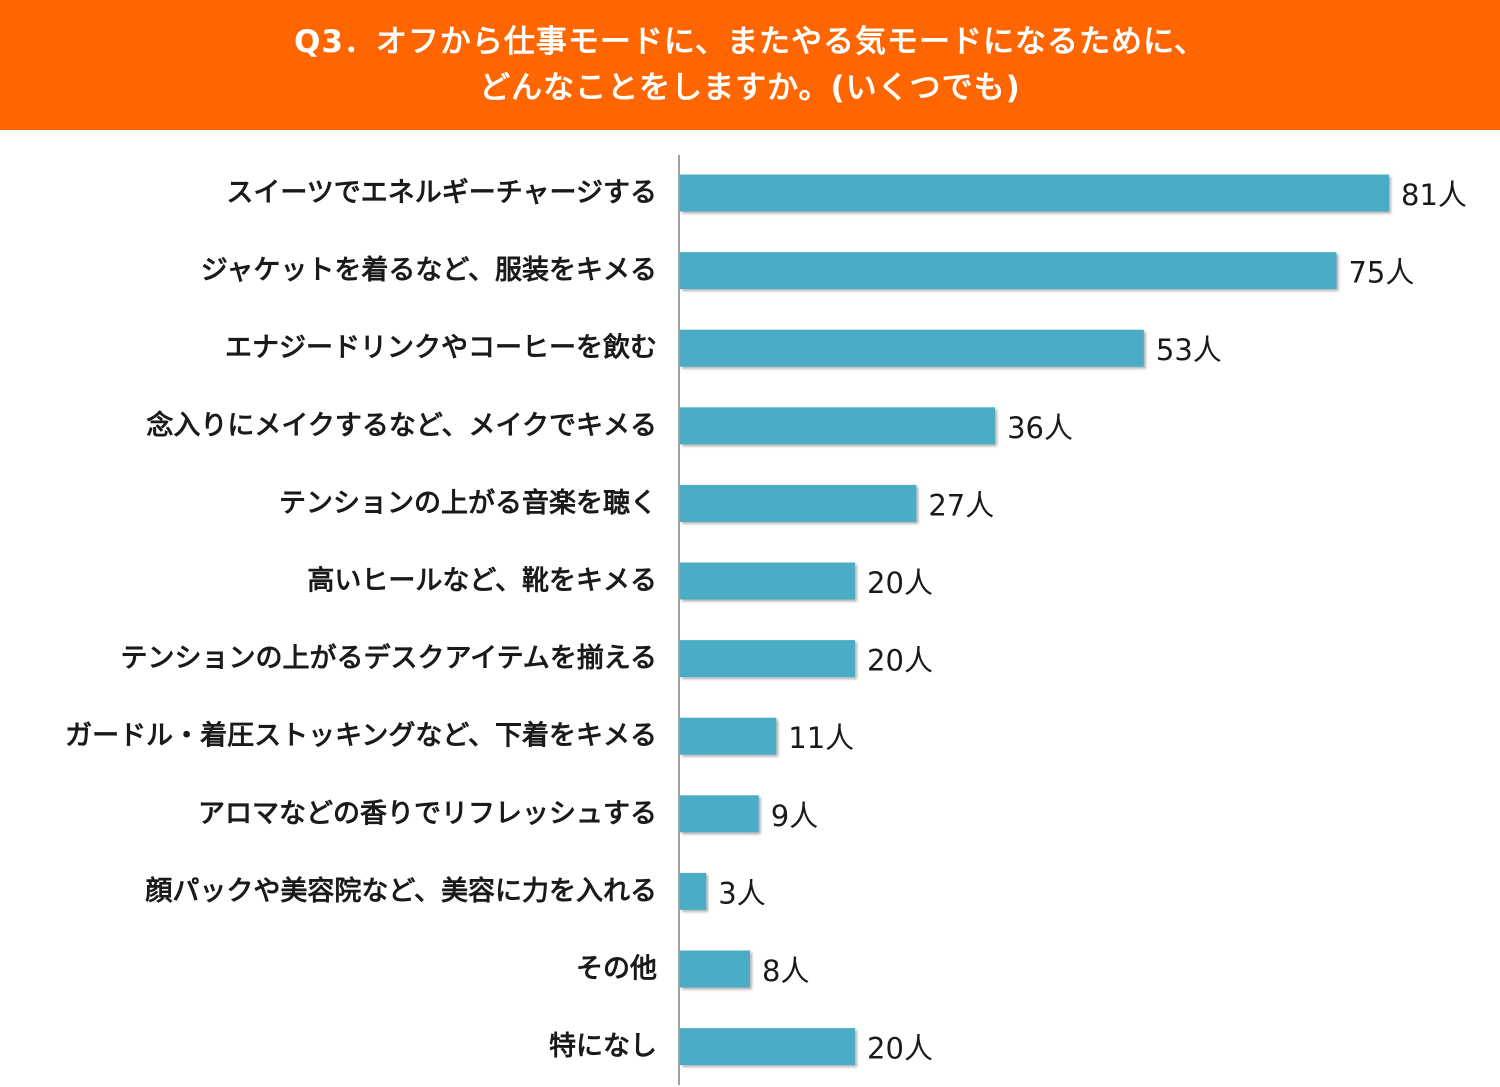 This screenshot has width=1500, height=1087. What do you see at coordinates (401, 425) in the screenshot?
I see `category-label-3: 念入りにメイクするなど、メイクでキメる` at bounding box center [401, 425].